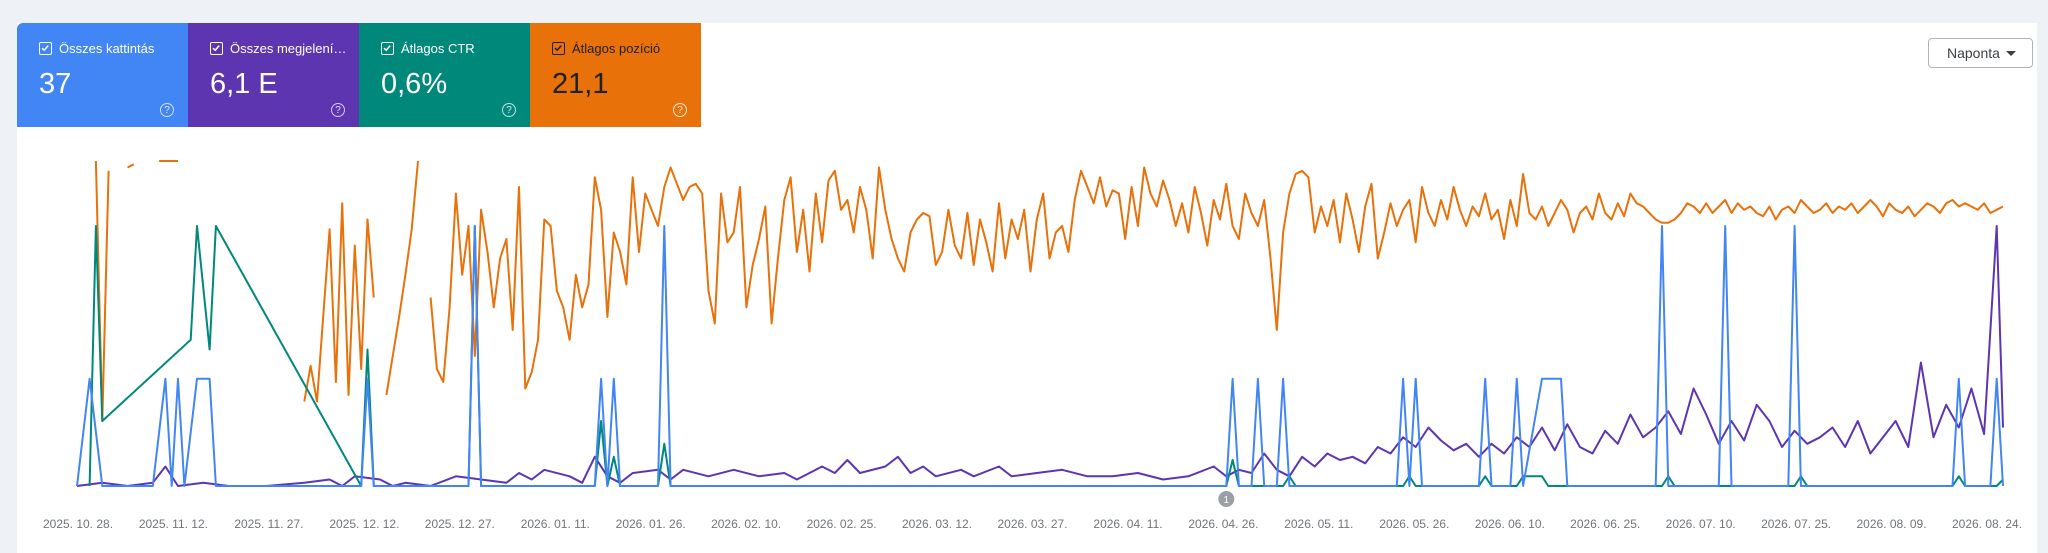 The width and height of the screenshot is (2048, 553). Describe the element at coordinates (414, 84) in the screenshot. I see `metric-value: 0,6%` at that location.